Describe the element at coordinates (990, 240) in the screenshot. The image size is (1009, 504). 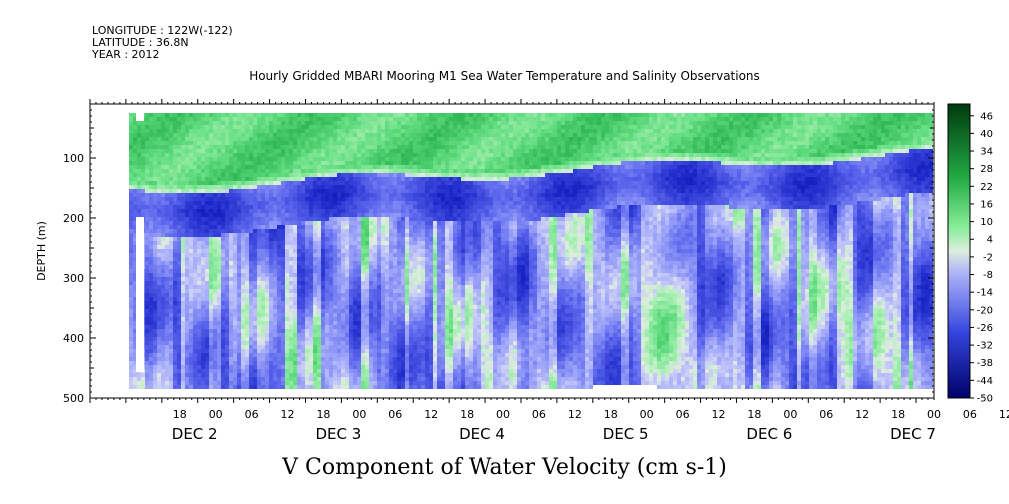
I see `colorbar-label: 4` at that location.